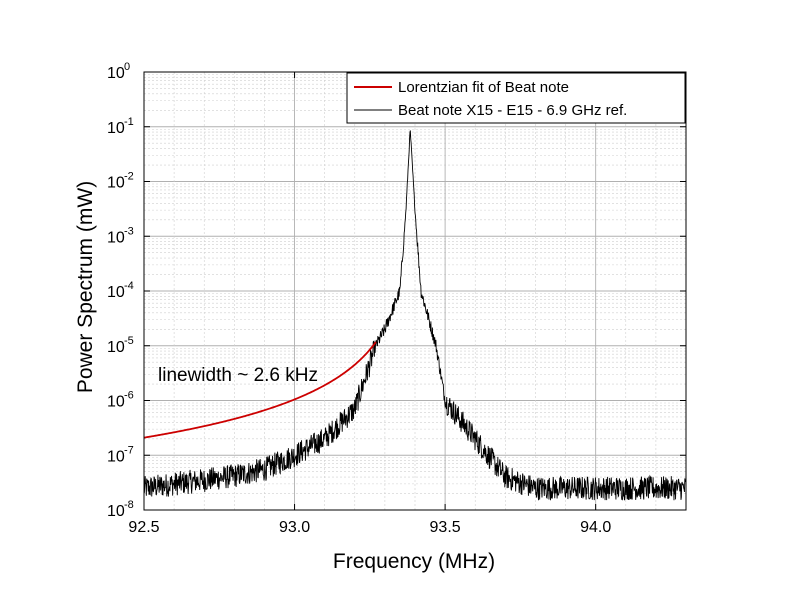 The image size is (800, 613). What do you see at coordinates (445, 527) in the screenshot?
I see `x-tick-label: 93.5` at bounding box center [445, 527].